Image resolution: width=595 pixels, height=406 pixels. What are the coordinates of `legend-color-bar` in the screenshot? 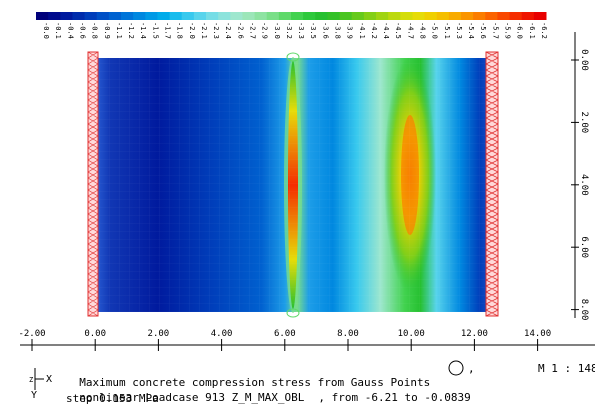 It's located at (291, 16).